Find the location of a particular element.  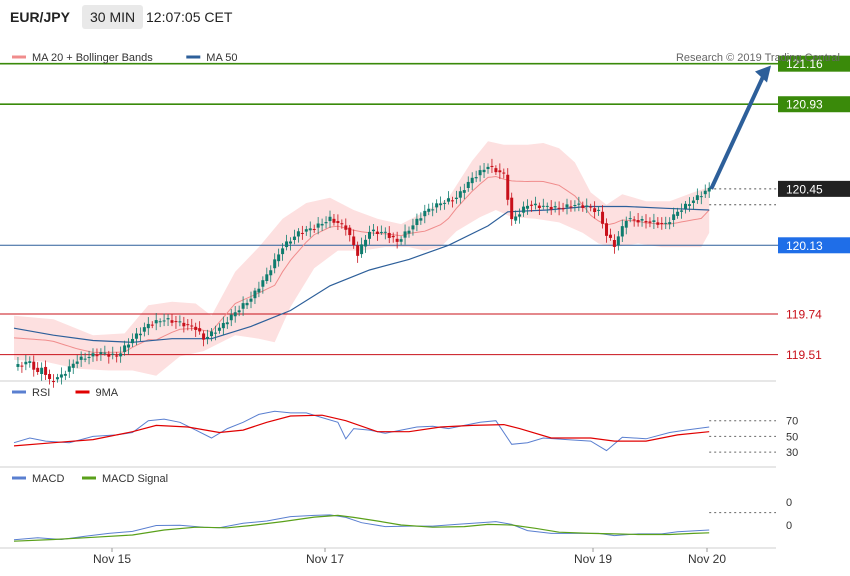

rsi-panel: 70 50 30 is located at coordinates (405, 434).